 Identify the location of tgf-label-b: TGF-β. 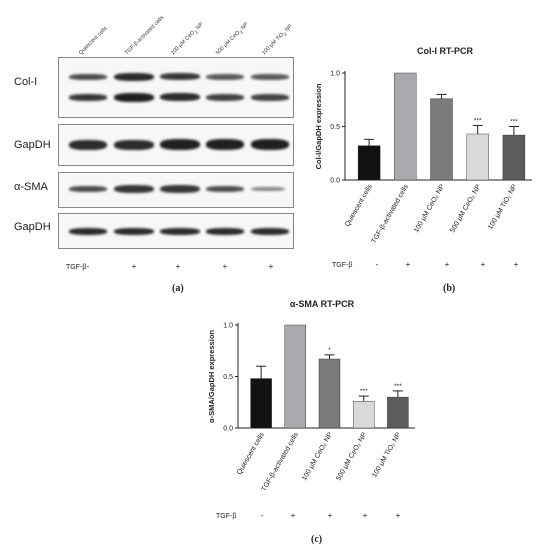
(342, 265).